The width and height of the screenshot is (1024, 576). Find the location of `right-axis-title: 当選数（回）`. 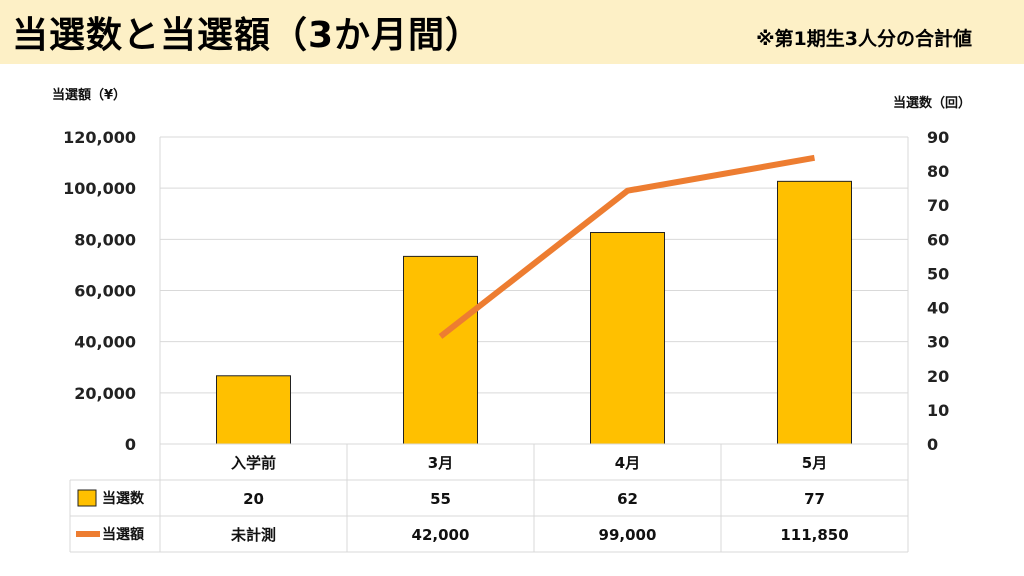

right-axis-title: 当選数（回） is located at coordinates (932, 103).